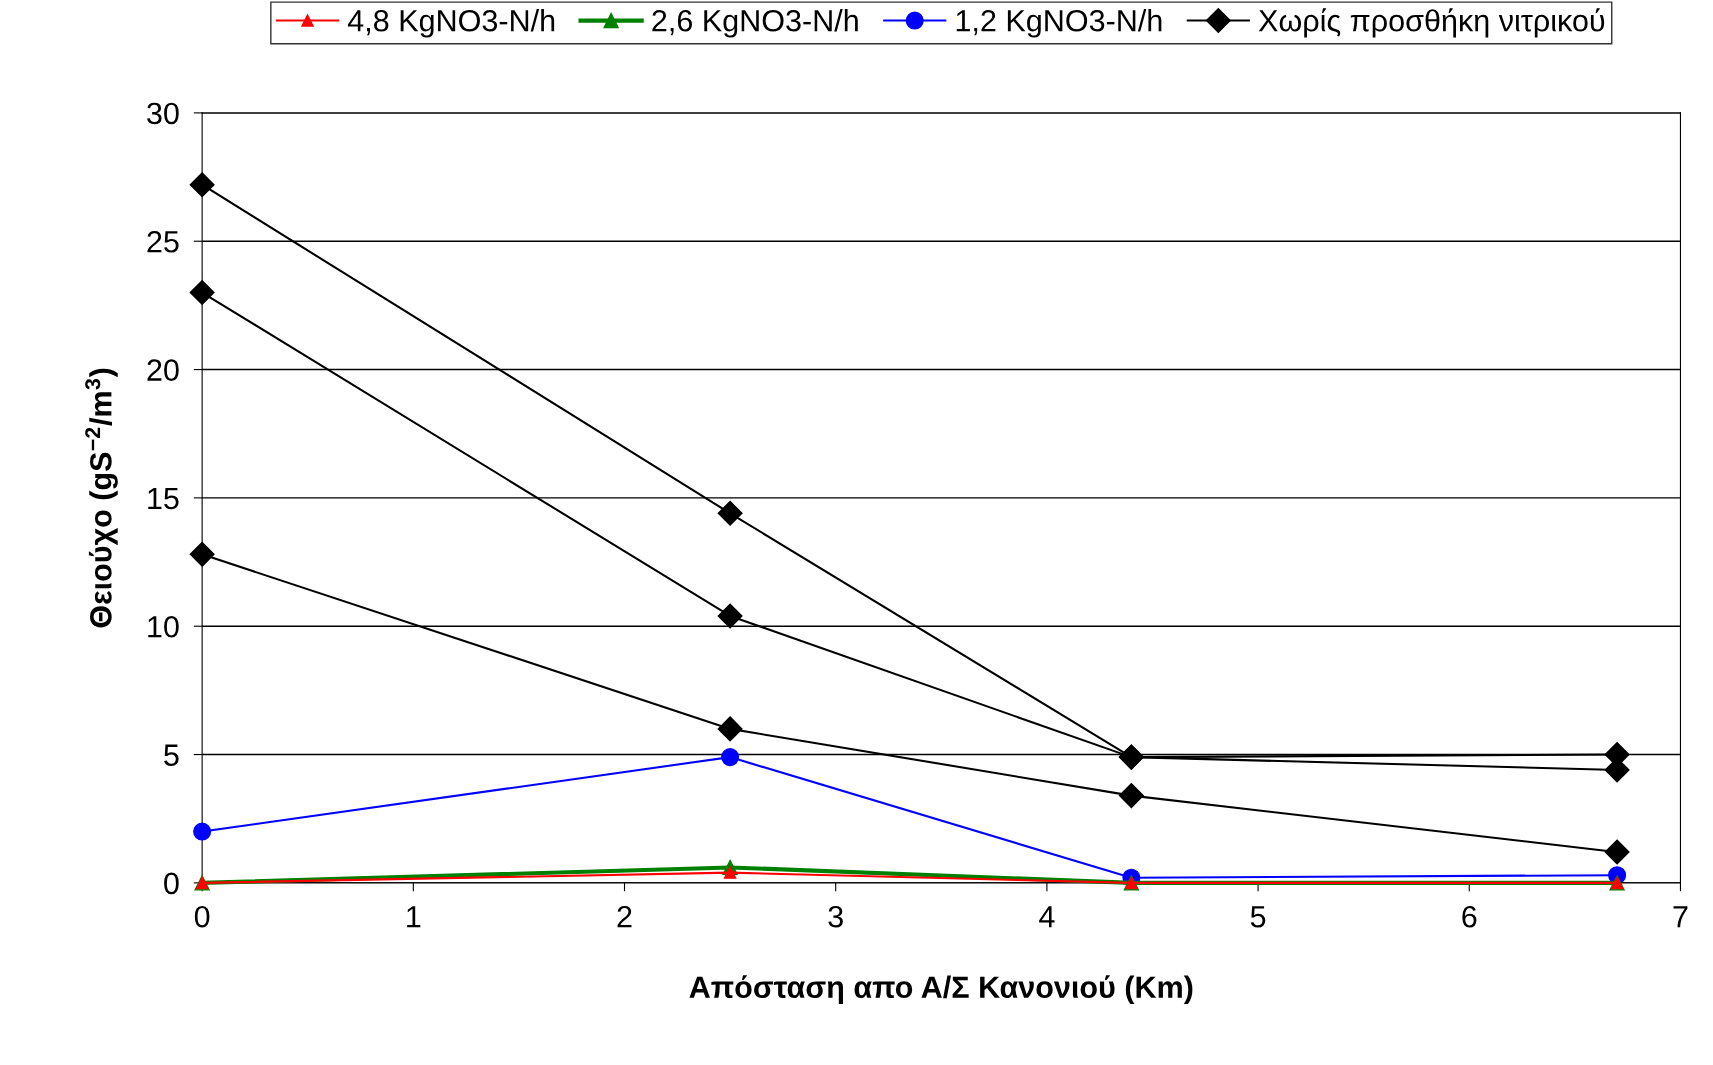 This screenshot has width=1713, height=1065. I want to click on x-tick-label: 6, so click(1469, 916).